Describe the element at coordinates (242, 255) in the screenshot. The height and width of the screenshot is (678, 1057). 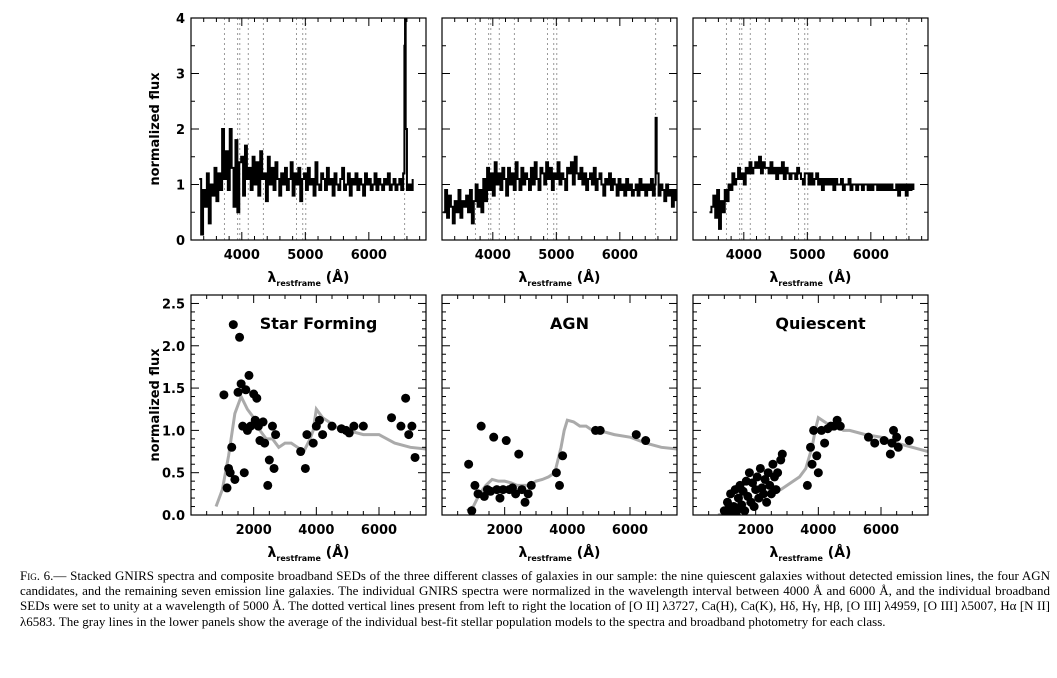
I see `panel-top-left-x-tick-label: 4000` at that location.